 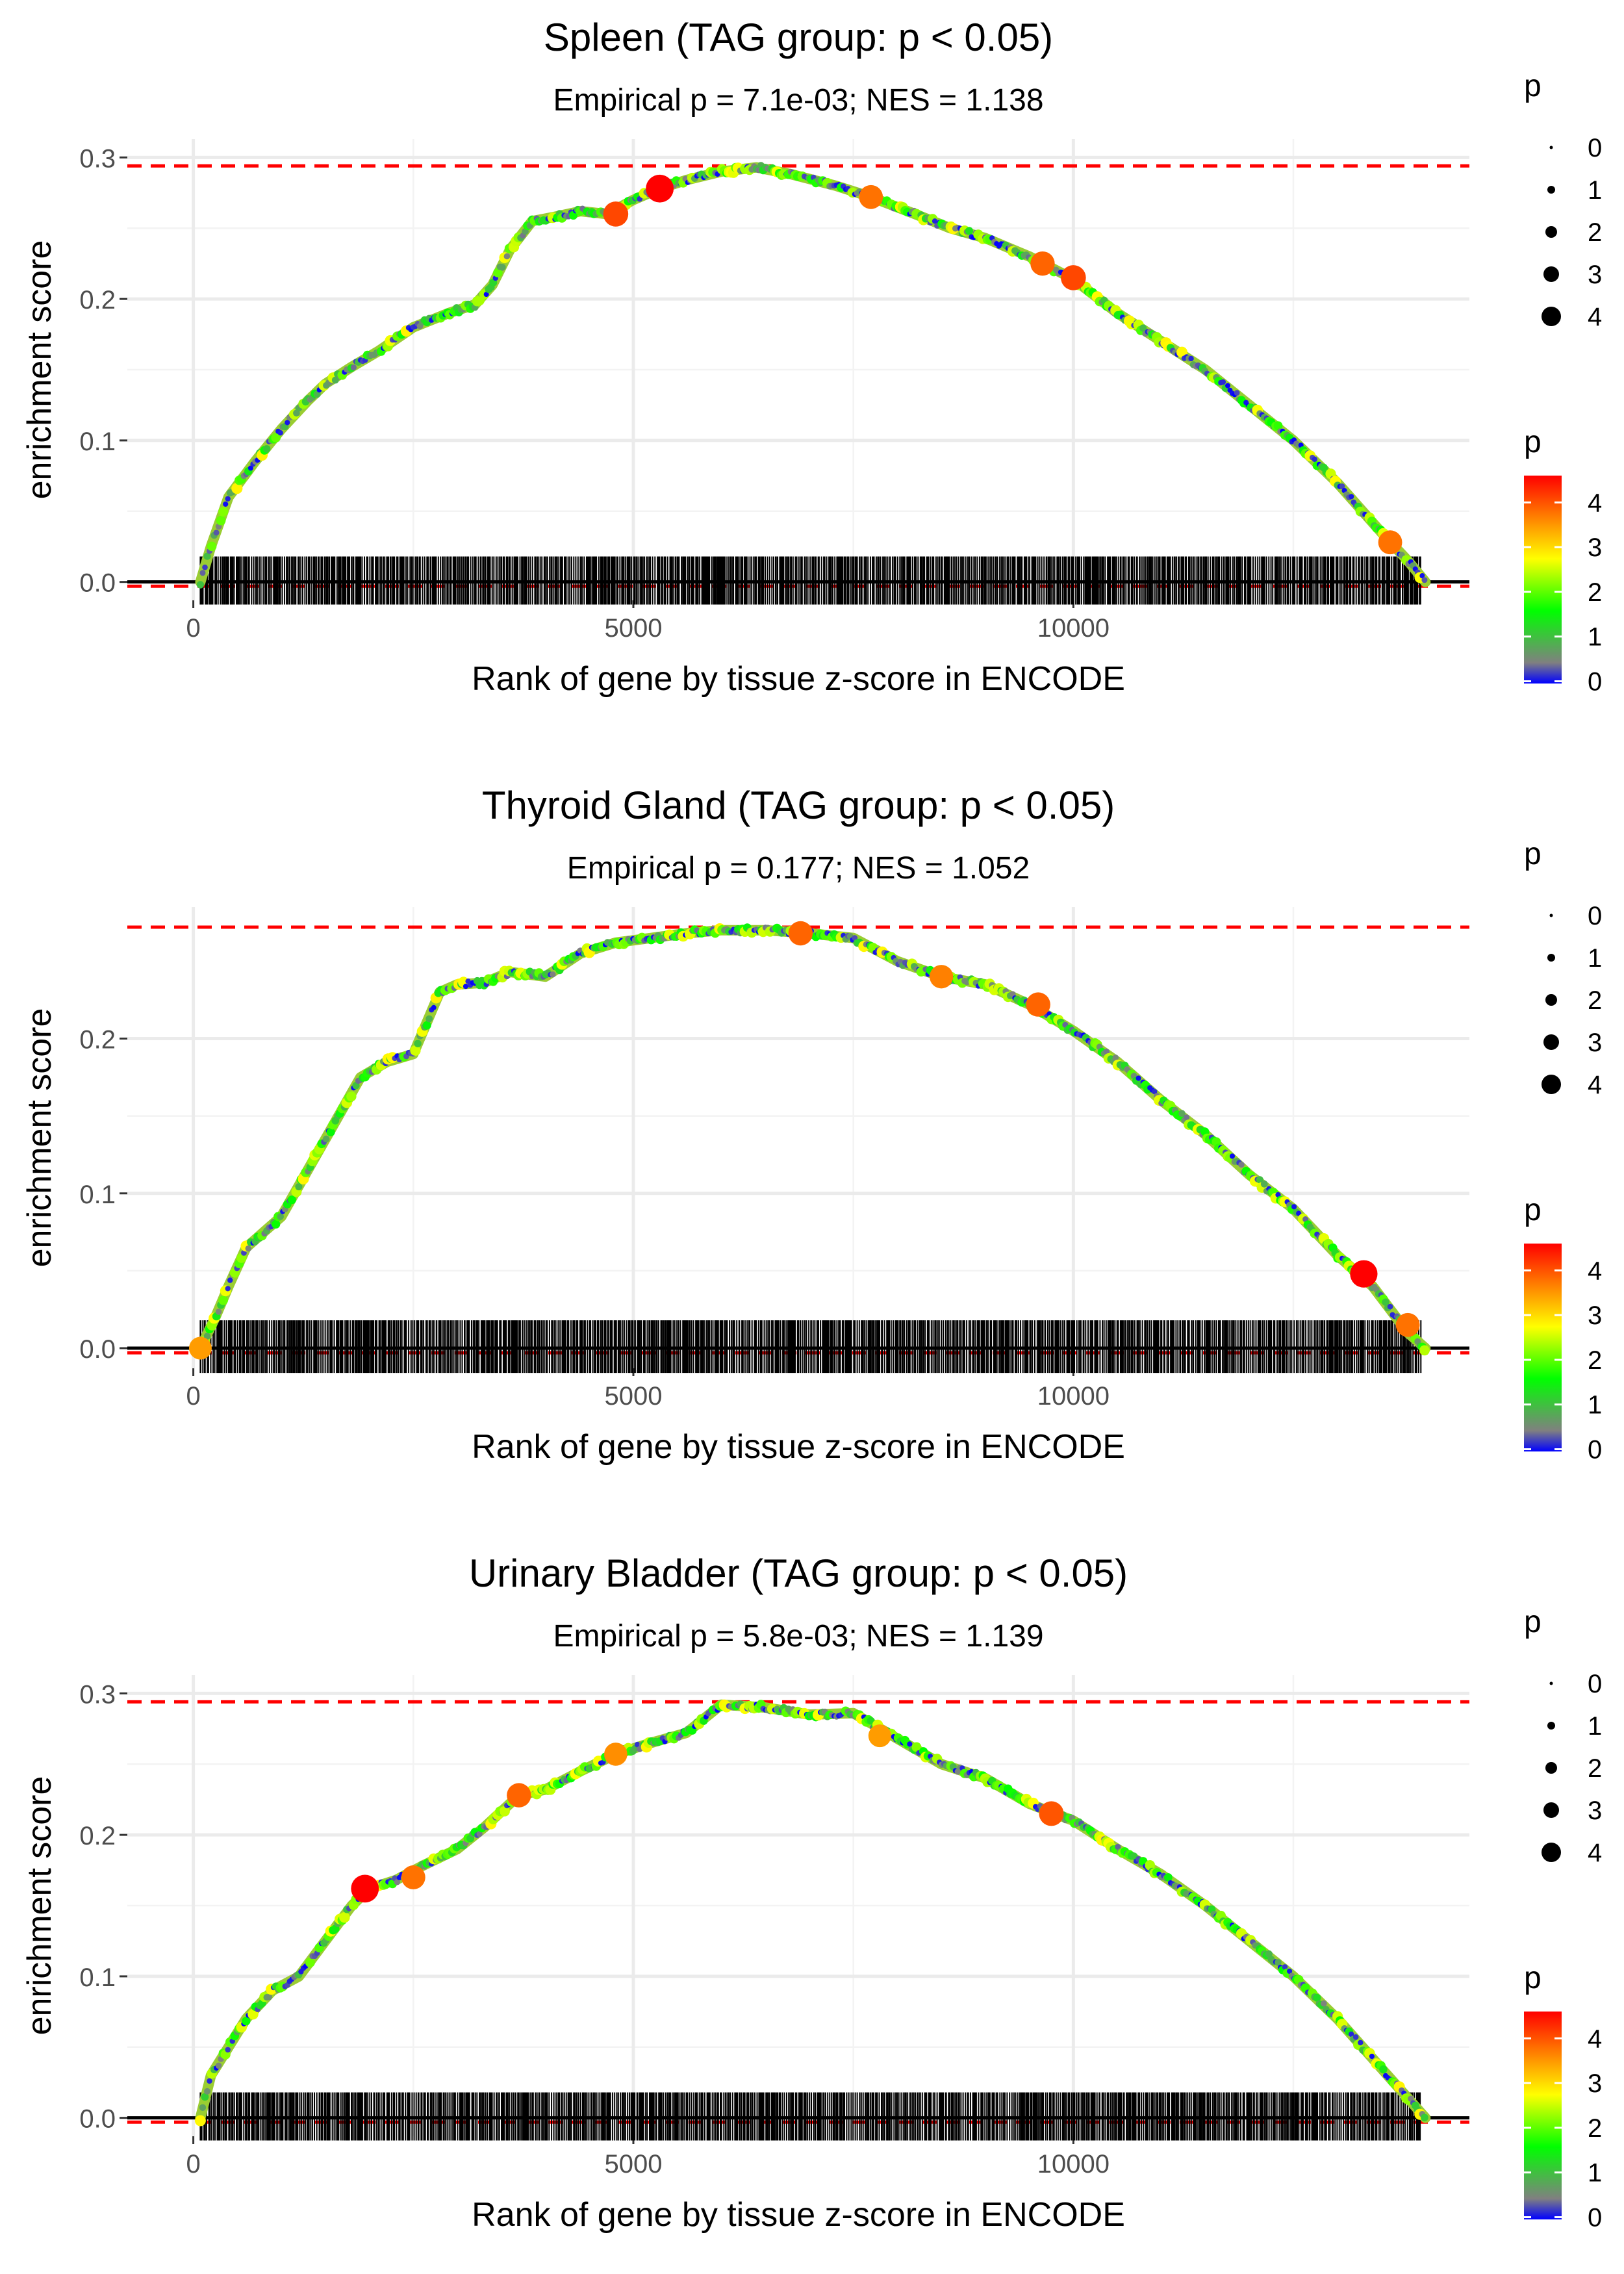 I want to click on chart-subtitle: Empirical p = 0.177; NES = 1.052, so click(x=798, y=868).